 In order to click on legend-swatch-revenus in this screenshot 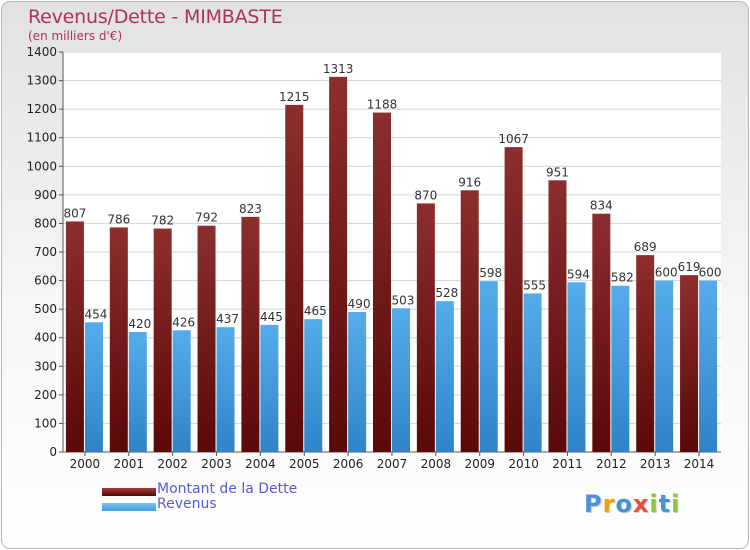, I will do `click(129, 507)`.